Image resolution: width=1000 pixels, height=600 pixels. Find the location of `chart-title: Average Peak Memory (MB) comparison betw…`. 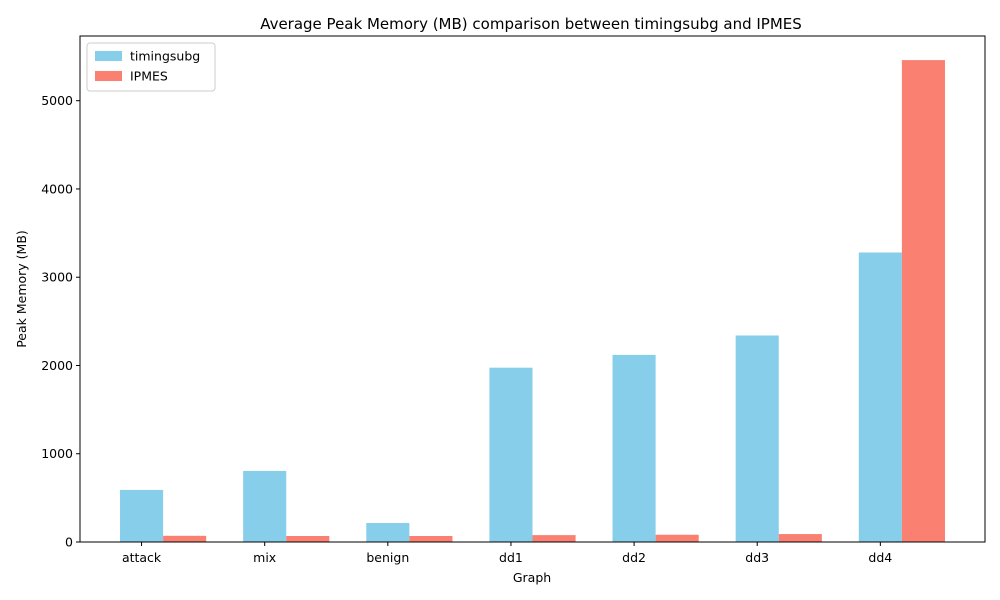

chart-title: Average Peak Memory (MB) comparison betw… is located at coordinates (531, 24).